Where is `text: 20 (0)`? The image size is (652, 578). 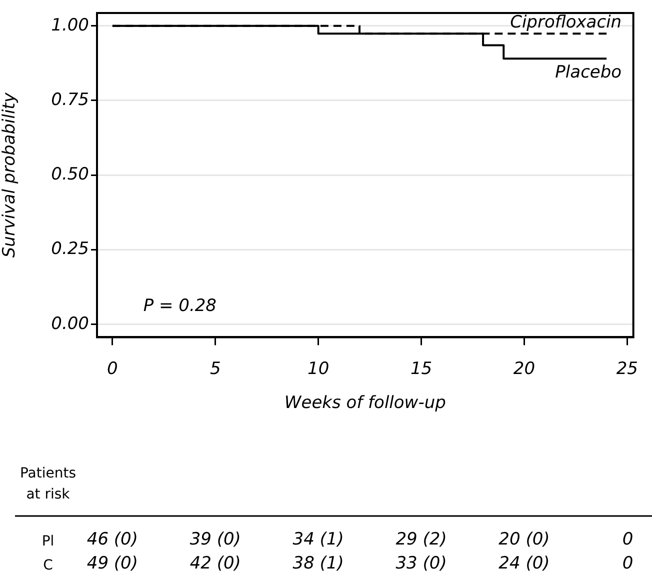 text: 20 (0) is located at coordinates (524, 539).